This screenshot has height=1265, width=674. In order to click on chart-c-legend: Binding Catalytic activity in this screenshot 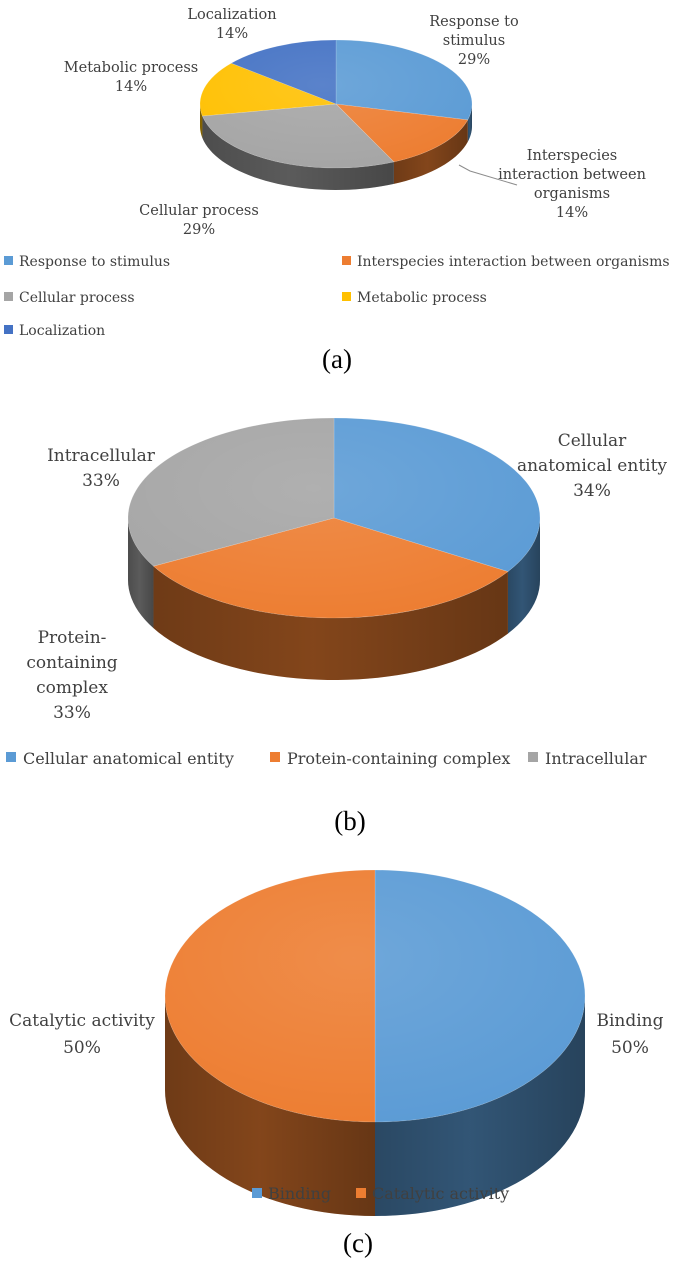, I will do `click(380, 1193)`.